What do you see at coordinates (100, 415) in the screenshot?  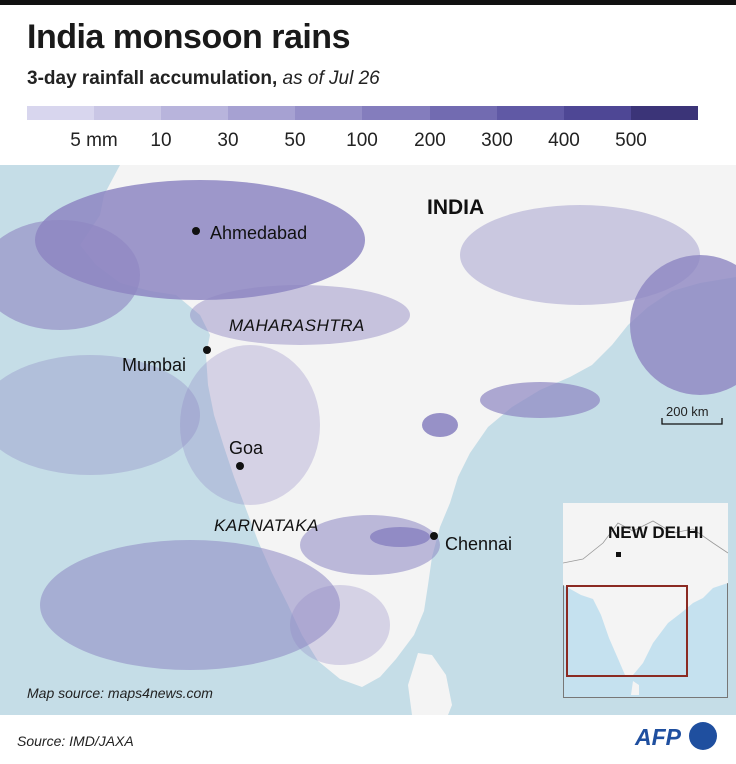 I see `rain-patch-arabian-sea-mid` at bounding box center [100, 415].